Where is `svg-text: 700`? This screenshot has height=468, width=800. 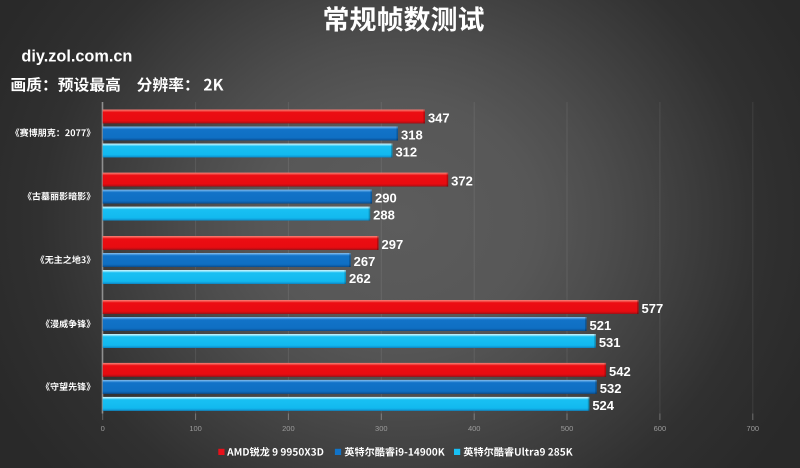 svg-text: 700 is located at coordinates (753, 428).